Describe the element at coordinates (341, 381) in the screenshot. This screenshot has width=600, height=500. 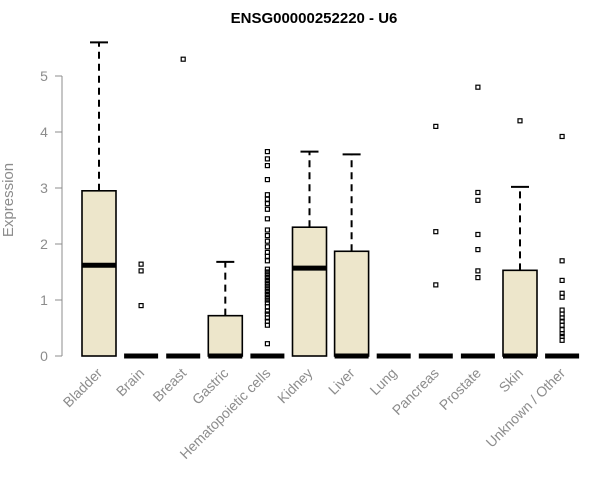
I see `x-category-label: Liver` at that location.